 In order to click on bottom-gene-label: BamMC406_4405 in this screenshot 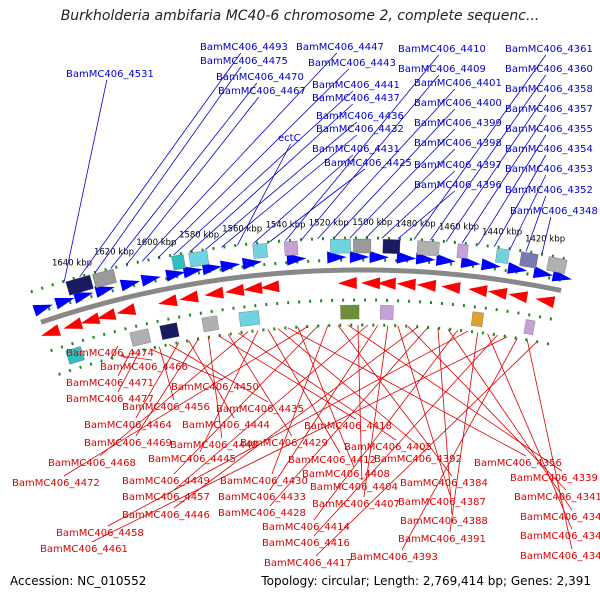, I will do `click(388, 447)`.